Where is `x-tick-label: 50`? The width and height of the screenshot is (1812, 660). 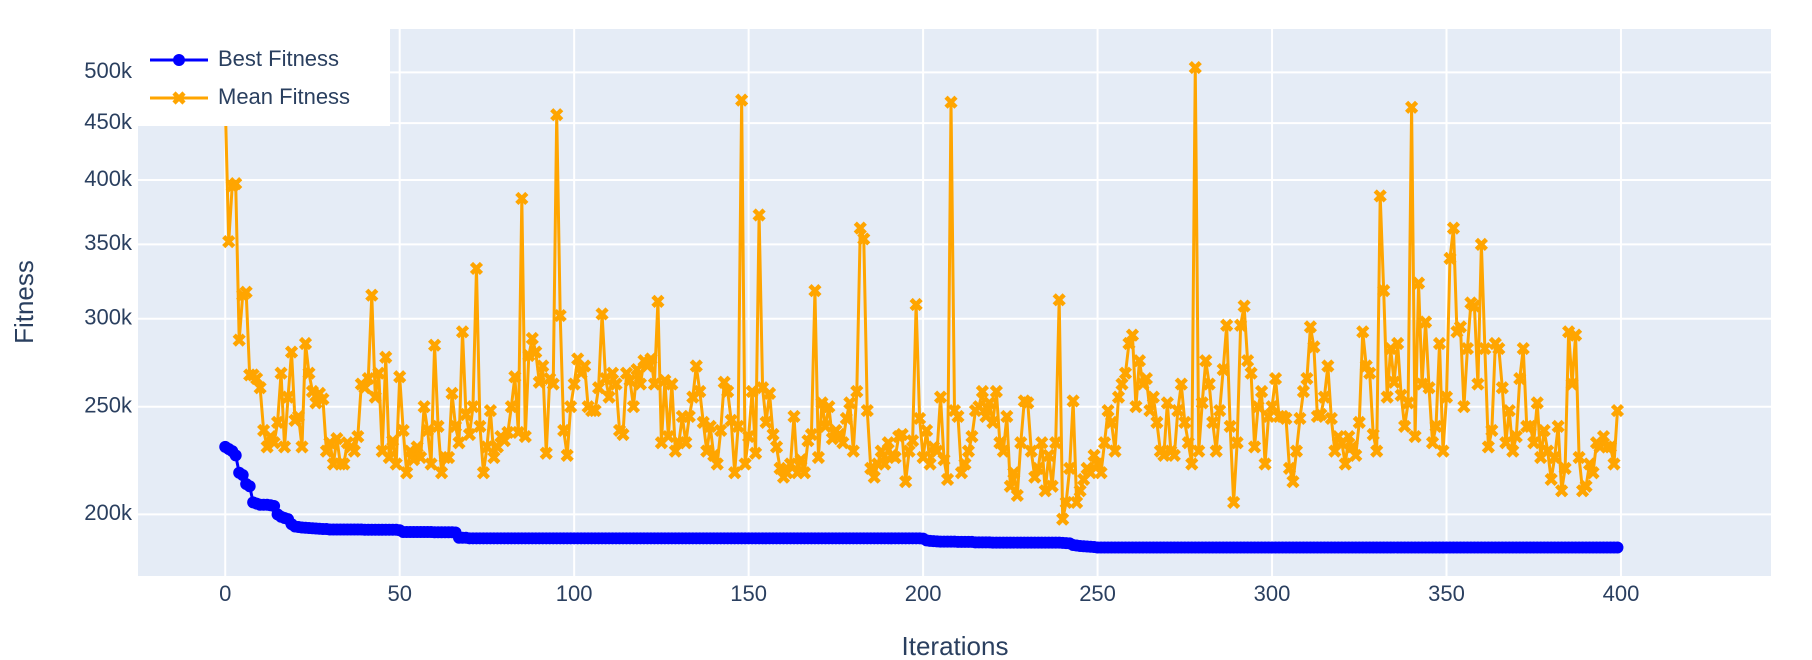
x-tick-label: 50 is located at coordinates (399, 593).